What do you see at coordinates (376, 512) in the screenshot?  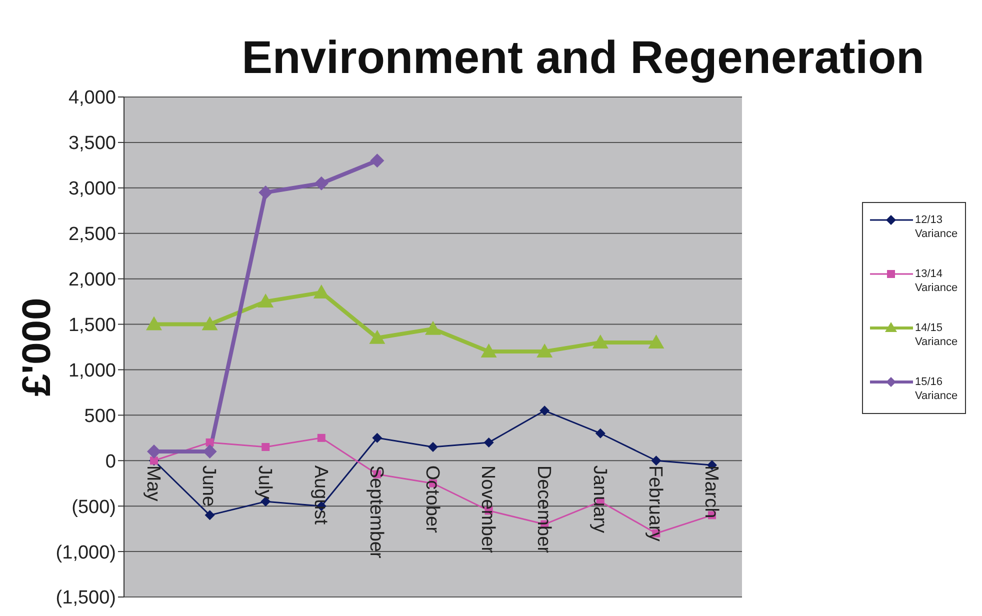 I see `x-tick-label: September` at bounding box center [376, 512].